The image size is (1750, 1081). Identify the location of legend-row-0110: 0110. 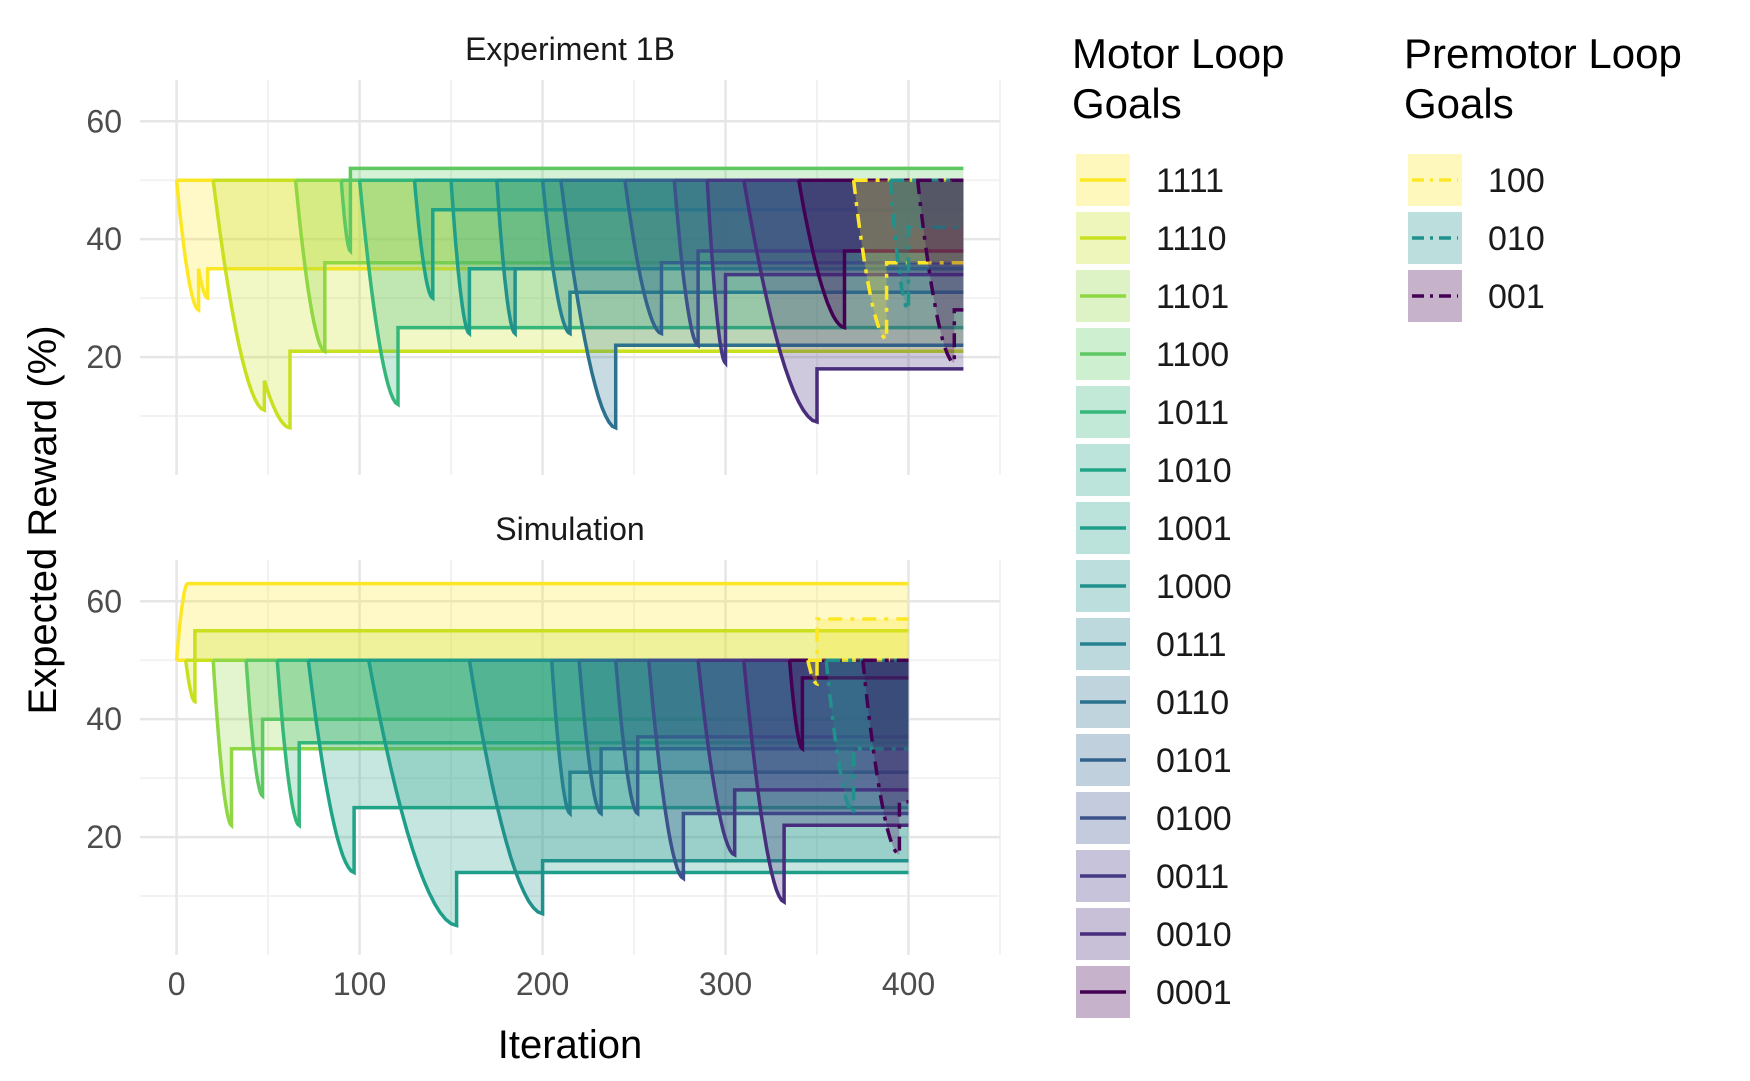
(1152, 702).